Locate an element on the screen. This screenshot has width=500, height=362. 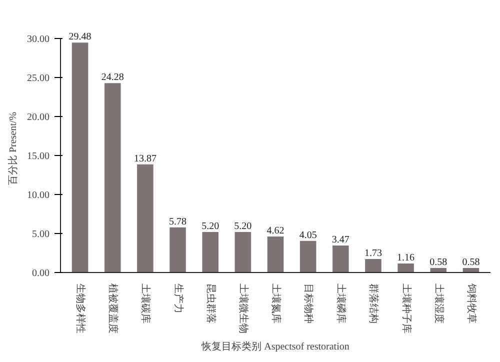
y-tick-label: 10.00 is located at coordinates (38, 196).